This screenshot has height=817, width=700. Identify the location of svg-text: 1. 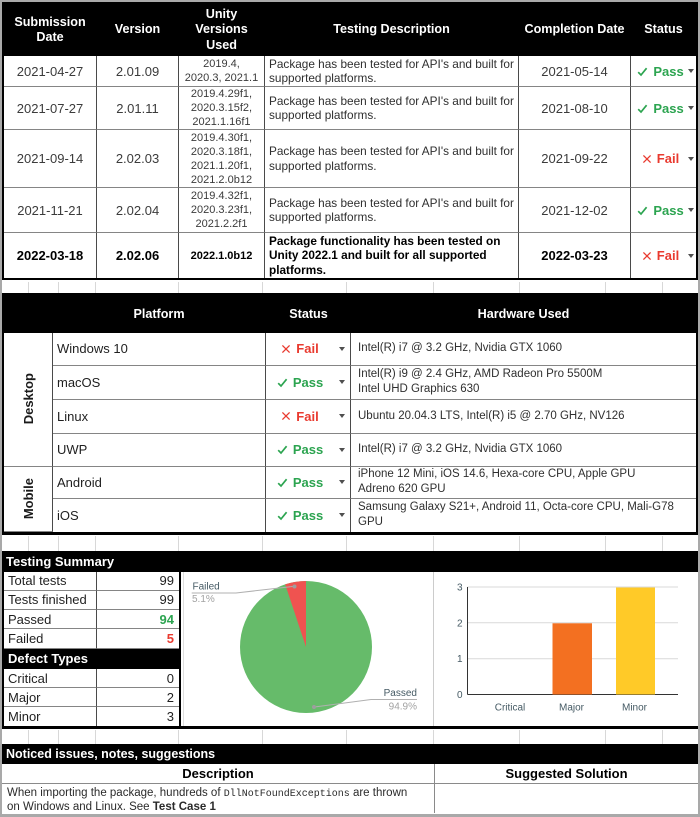
(460, 659).